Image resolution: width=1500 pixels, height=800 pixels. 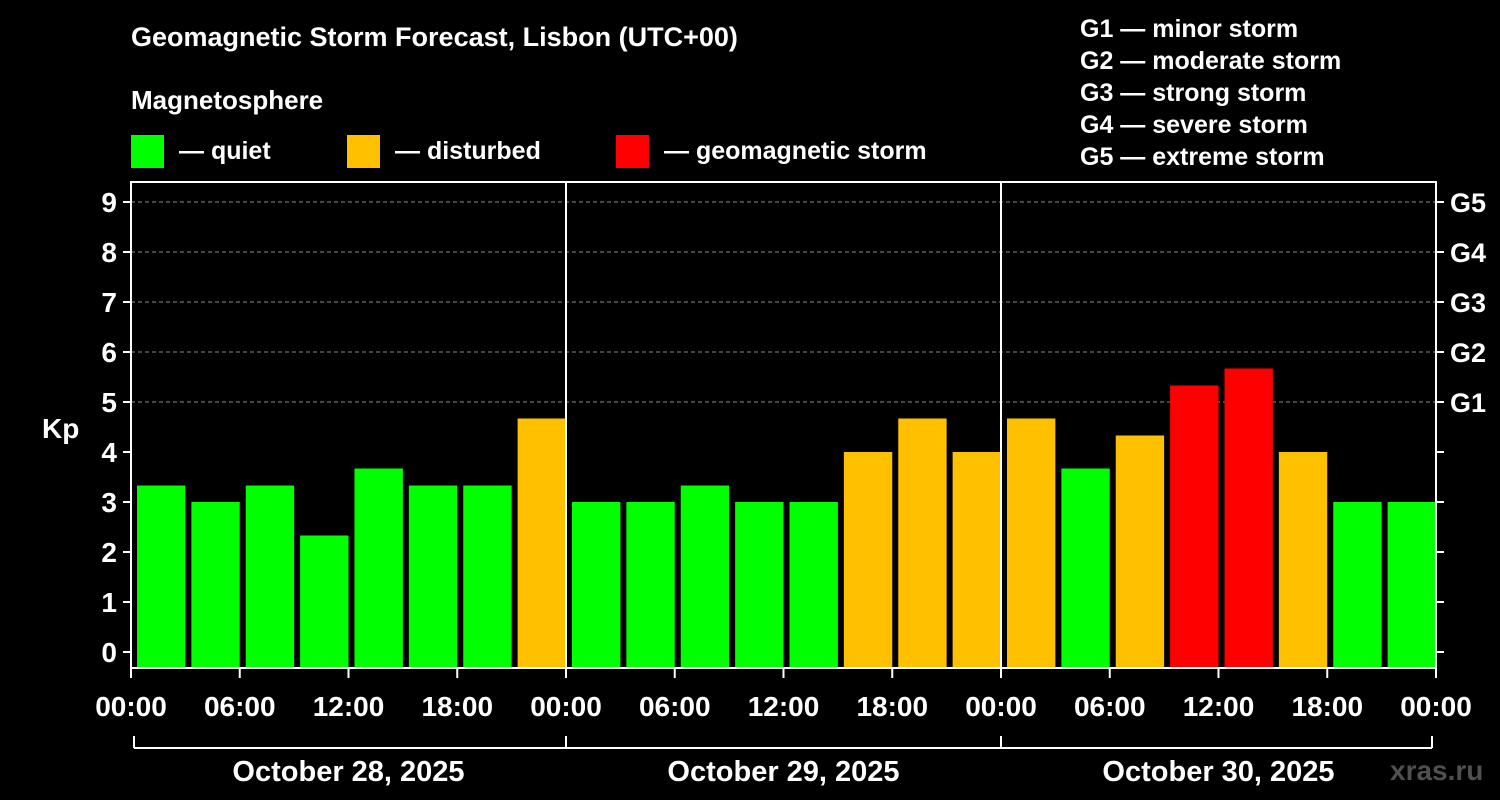 What do you see at coordinates (109, 352) in the screenshot?
I see `y-tick-label-6: 6` at bounding box center [109, 352].